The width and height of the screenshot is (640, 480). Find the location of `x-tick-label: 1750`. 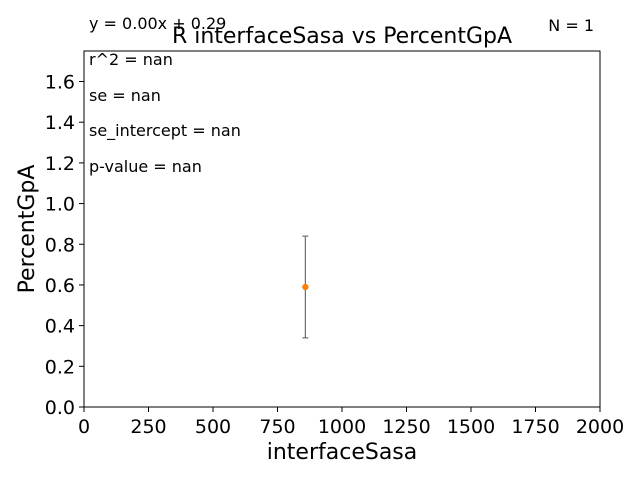

x-tick-label: 1750 is located at coordinates (535, 427).